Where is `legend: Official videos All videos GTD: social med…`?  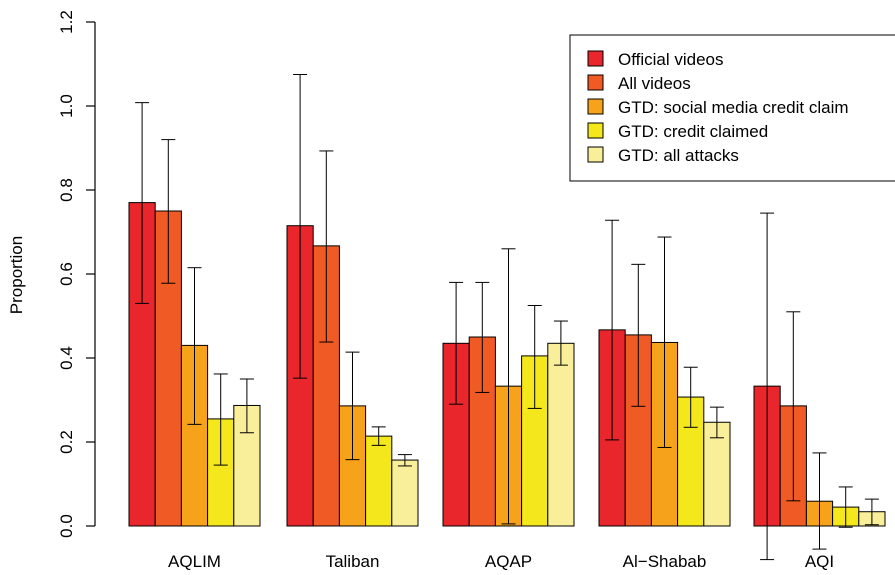
legend: Official videos All videos GTD: social med… is located at coordinates (732, 108).